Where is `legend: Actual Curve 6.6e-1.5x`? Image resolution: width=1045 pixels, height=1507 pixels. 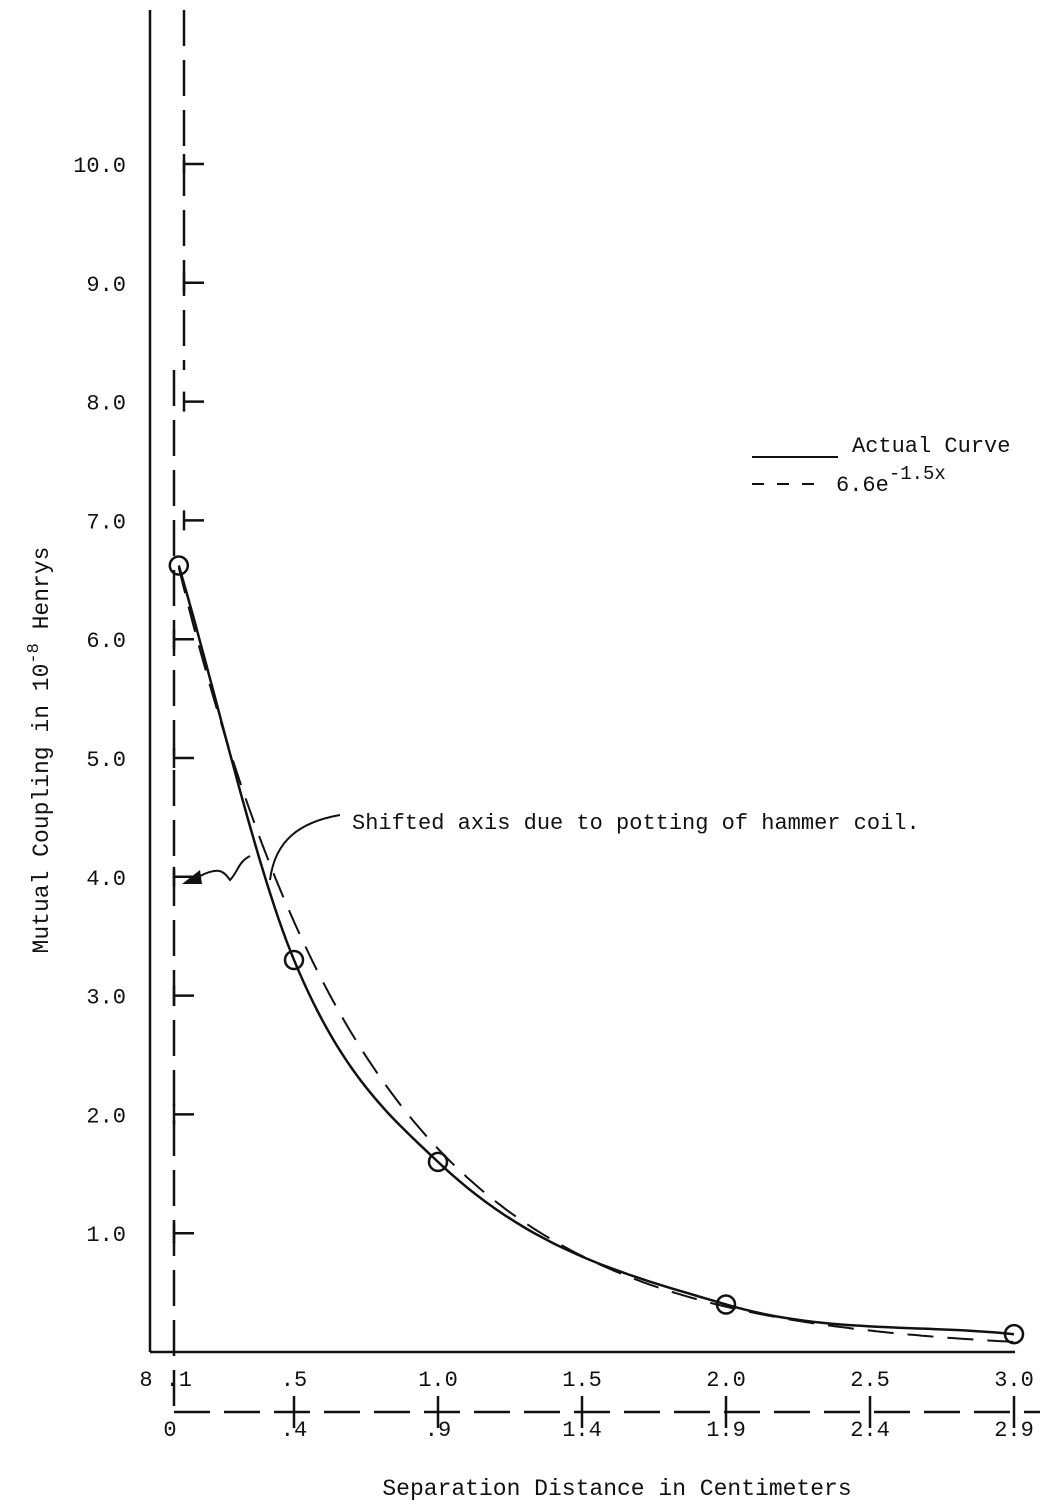
legend: Actual Curve 6.6e-1.5x is located at coordinates (881, 466).